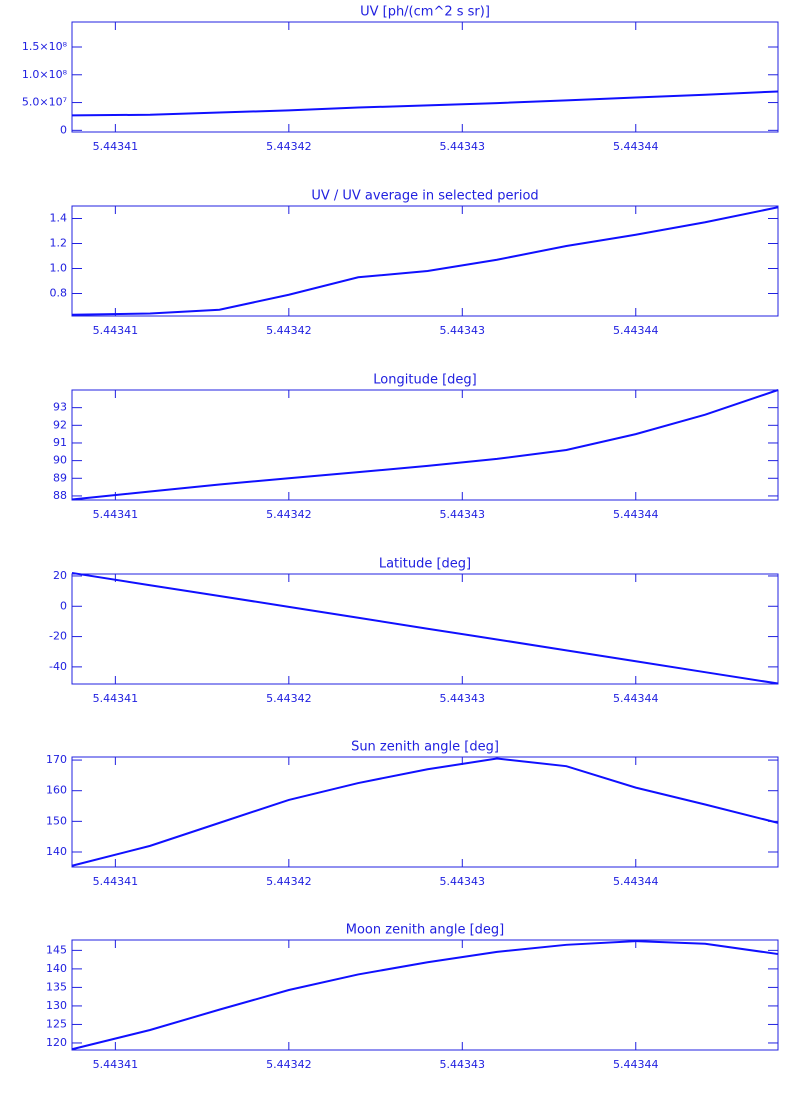  Describe the element at coordinates (424, 196) in the screenshot. I see `chart-title: UV / UV average in selected period` at that location.